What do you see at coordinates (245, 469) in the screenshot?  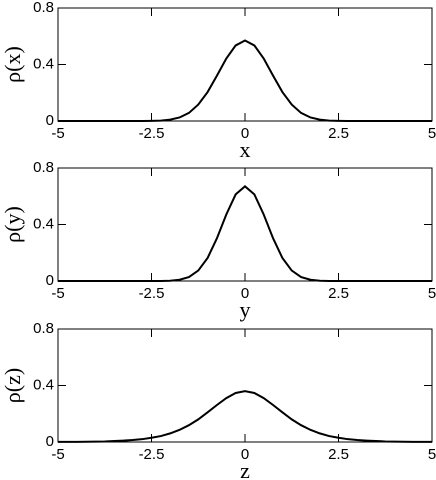 I see `x-axis-label: z` at bounding box center [245, 469].